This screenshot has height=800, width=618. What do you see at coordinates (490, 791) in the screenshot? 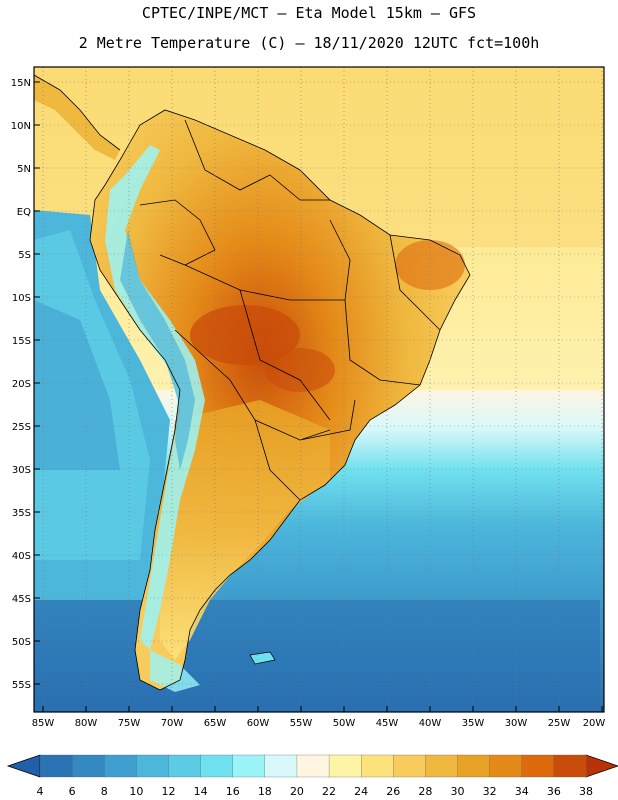
I see `colorbar-label: 32` at bounding box center [490, 791].